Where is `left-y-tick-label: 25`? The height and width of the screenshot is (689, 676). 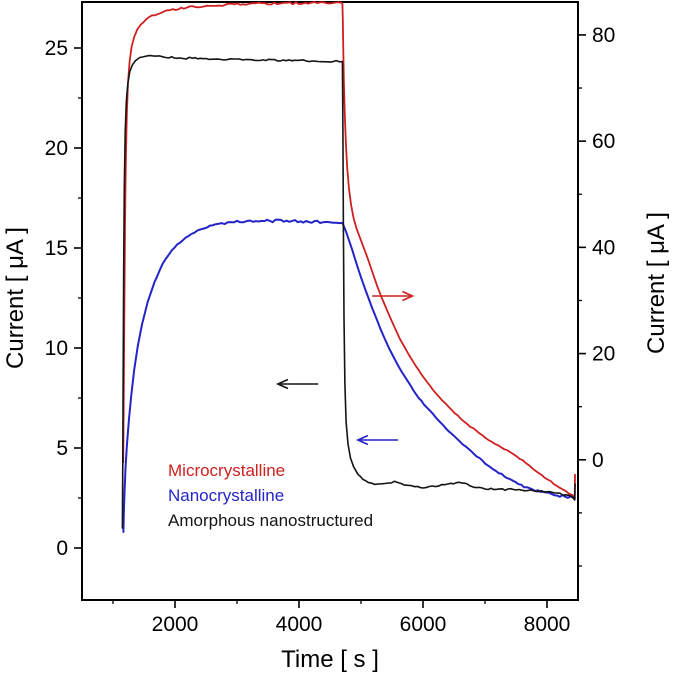 left-y-tick-label: 25 is located at coordinates (56, 48).